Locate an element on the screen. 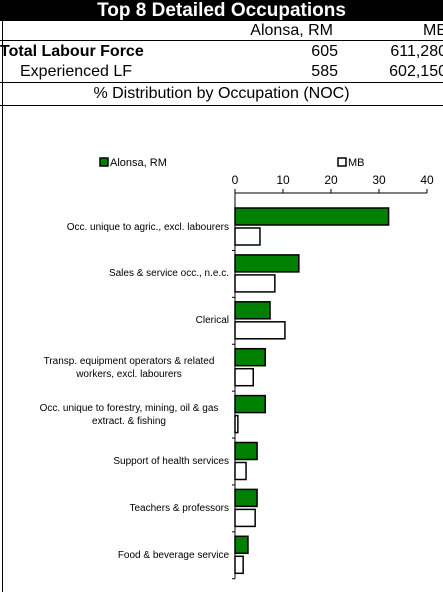 The image size is (443, 592). category-label: Food & beverage service is located at coordinates (173, 555).